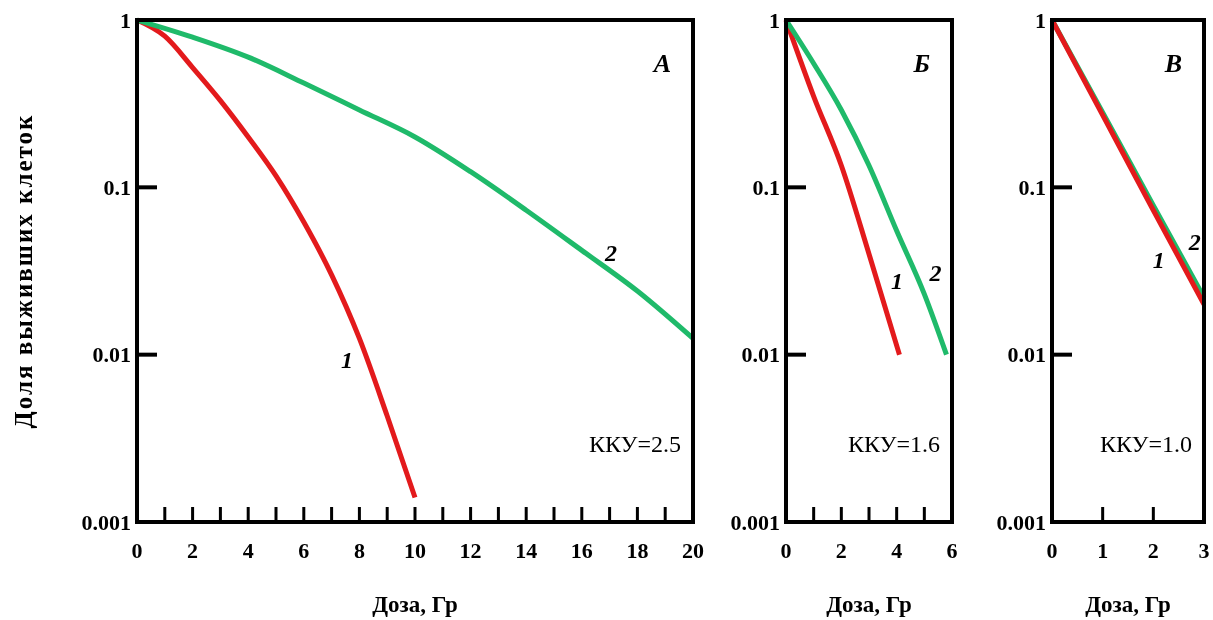 The width and height of the screenshot is (1213, 620). I want to click on x-tick-label: 1, so click(1103, 550).